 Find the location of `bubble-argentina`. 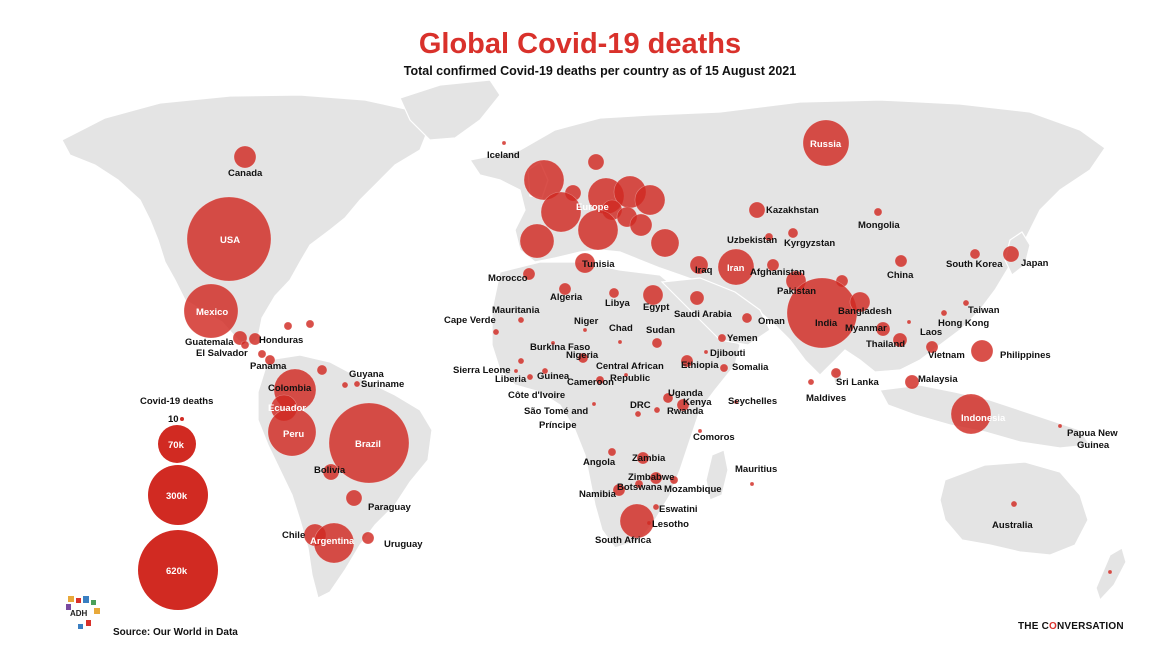

bubble-argentina is located at coordinates (334, 543).